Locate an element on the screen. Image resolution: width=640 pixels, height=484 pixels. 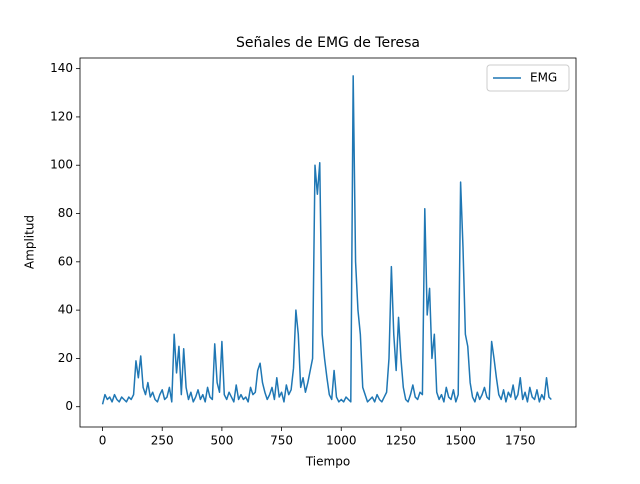
y-tick-label: 120 is located at coordinates (61, 116).